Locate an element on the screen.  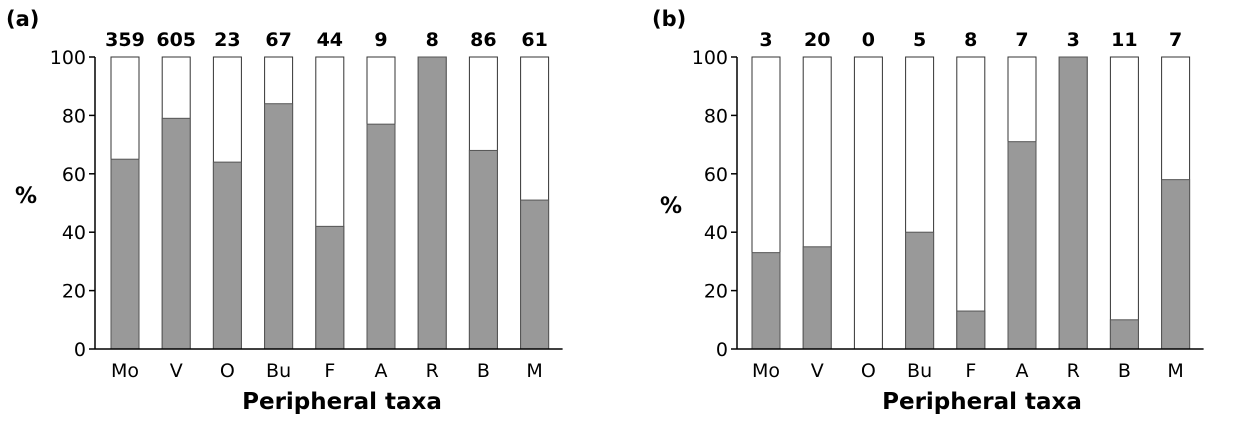
count-label: 86 is located at coordinates (483, 40).